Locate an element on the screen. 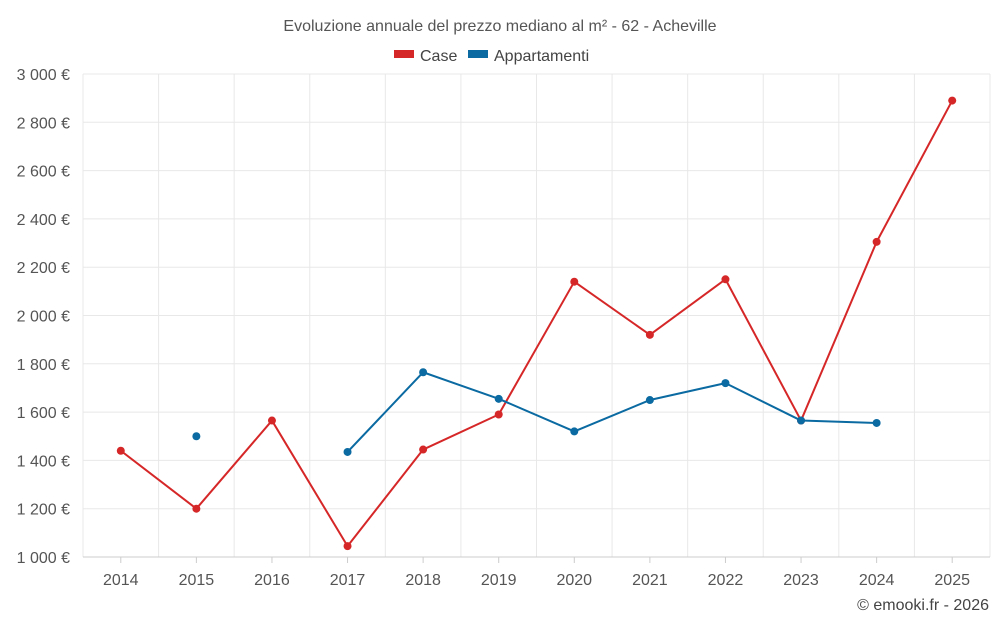 The image size is (1000, 625). x-tick-label: 2021 is located at coordinates (650, 580).